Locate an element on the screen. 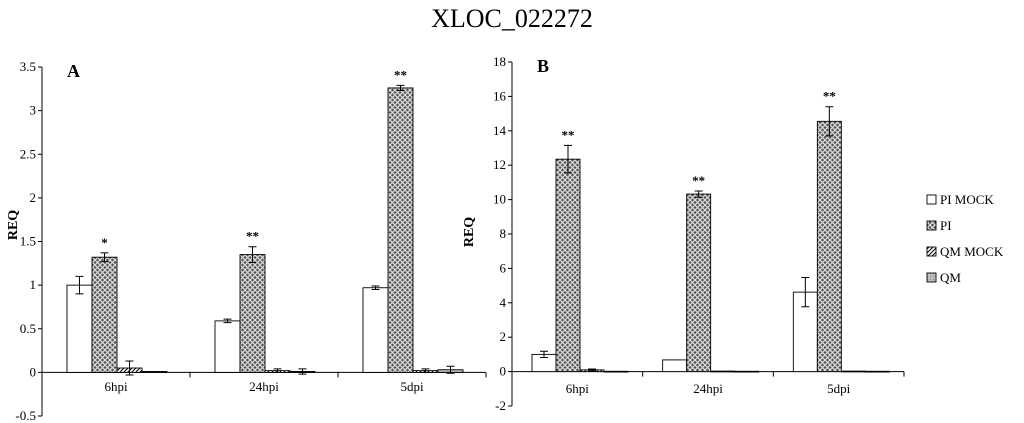 The height and width of the screenshot is (423, 1024). y-tick-label: 2.5 is located at coordinates (28, 153).